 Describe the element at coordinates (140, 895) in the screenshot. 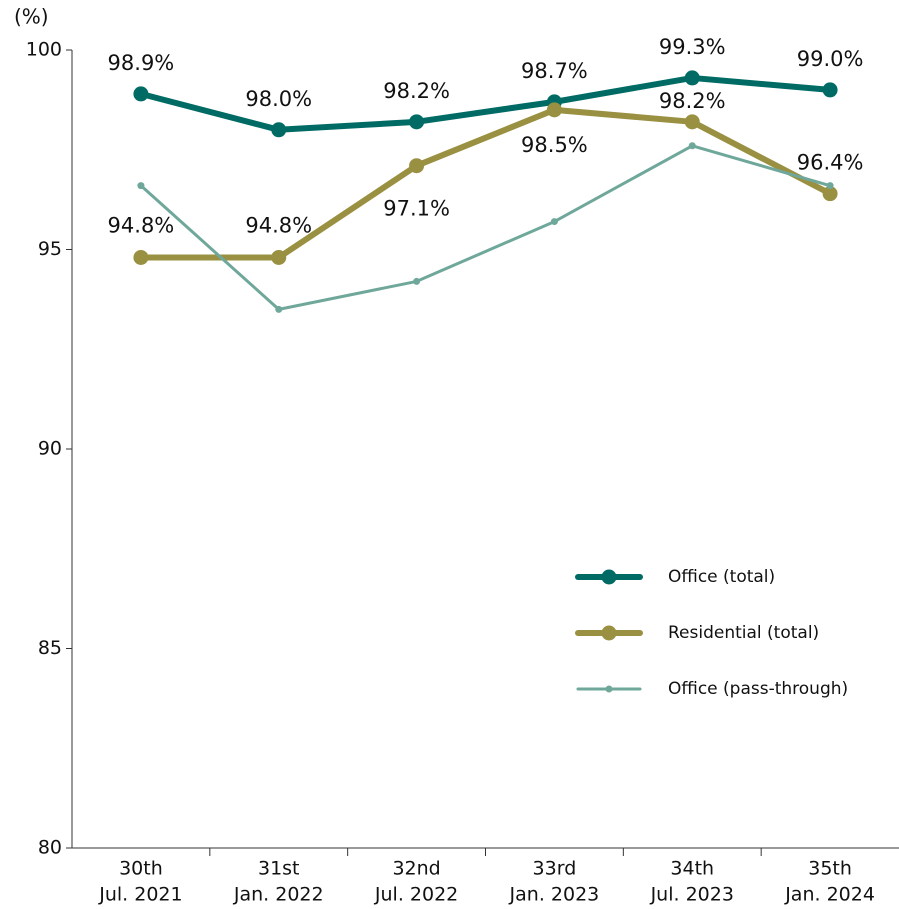

I see `x-tick-label: Jul. 2021` at that location.